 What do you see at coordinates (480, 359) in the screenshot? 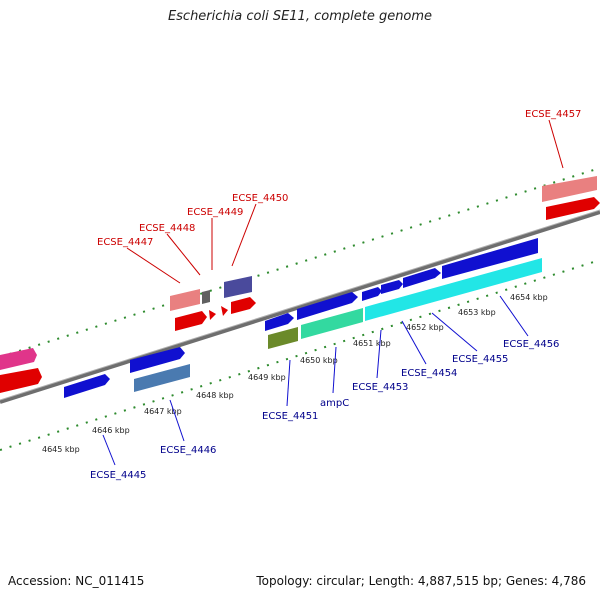
I see `gene-label-ecse-4455: ECSE_4455` at bounding box center [480, 359].